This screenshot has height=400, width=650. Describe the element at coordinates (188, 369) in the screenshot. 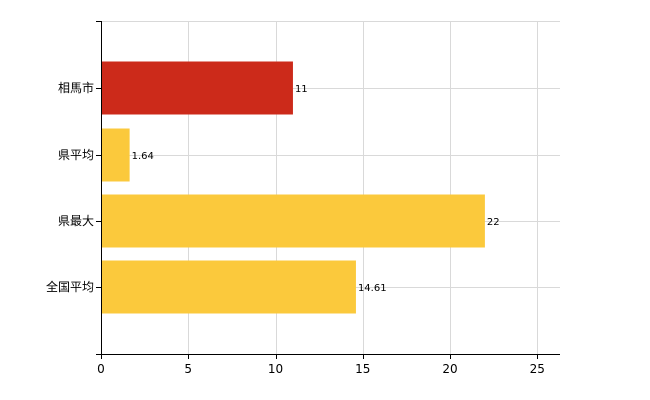

I see `x-tick-label-1: 5` at that location.